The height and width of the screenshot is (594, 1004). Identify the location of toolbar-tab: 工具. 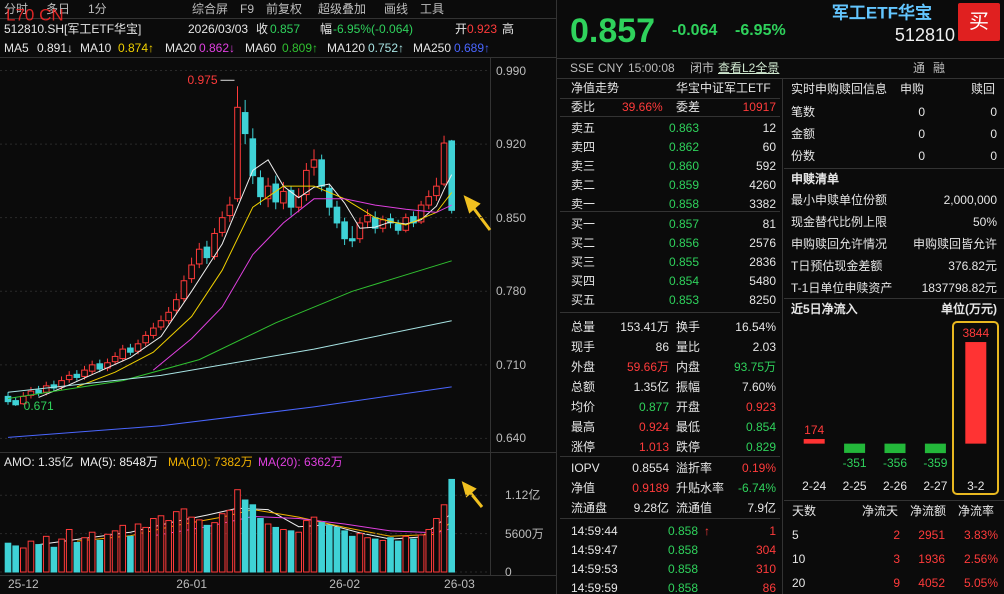
(432, 9).